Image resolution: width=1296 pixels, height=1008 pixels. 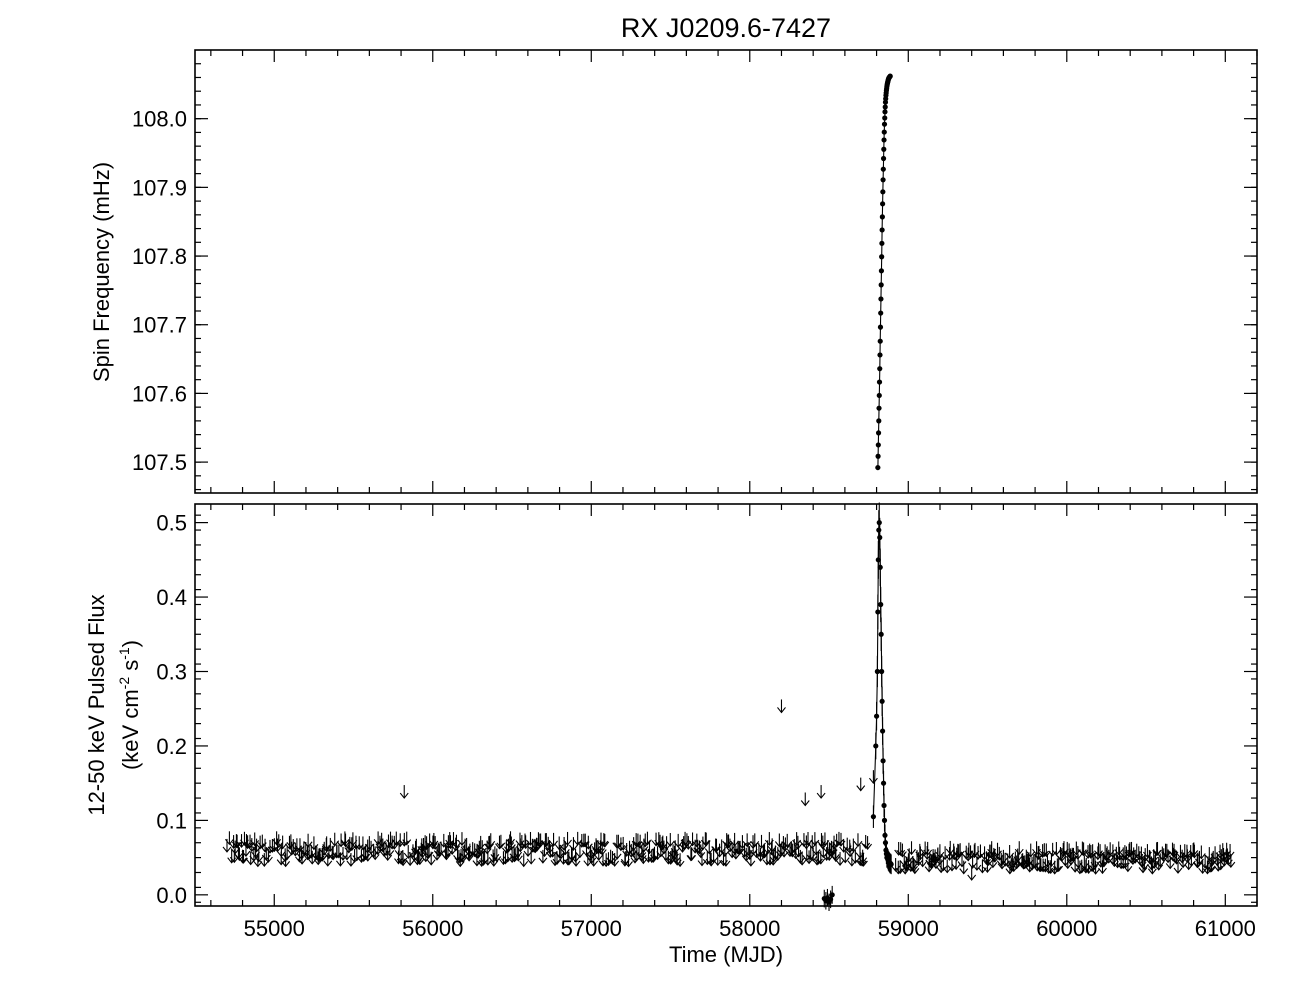 What do you see at coordinates (884, 272) in the screenshot?
I see `spin-frequency-series` at bounding box center [884, 272].